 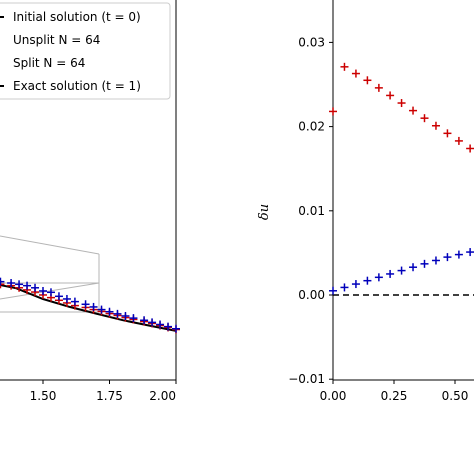 I want to click on left-x-ticks: 1.50 1.75 2.00, so click(x=103, y=391).